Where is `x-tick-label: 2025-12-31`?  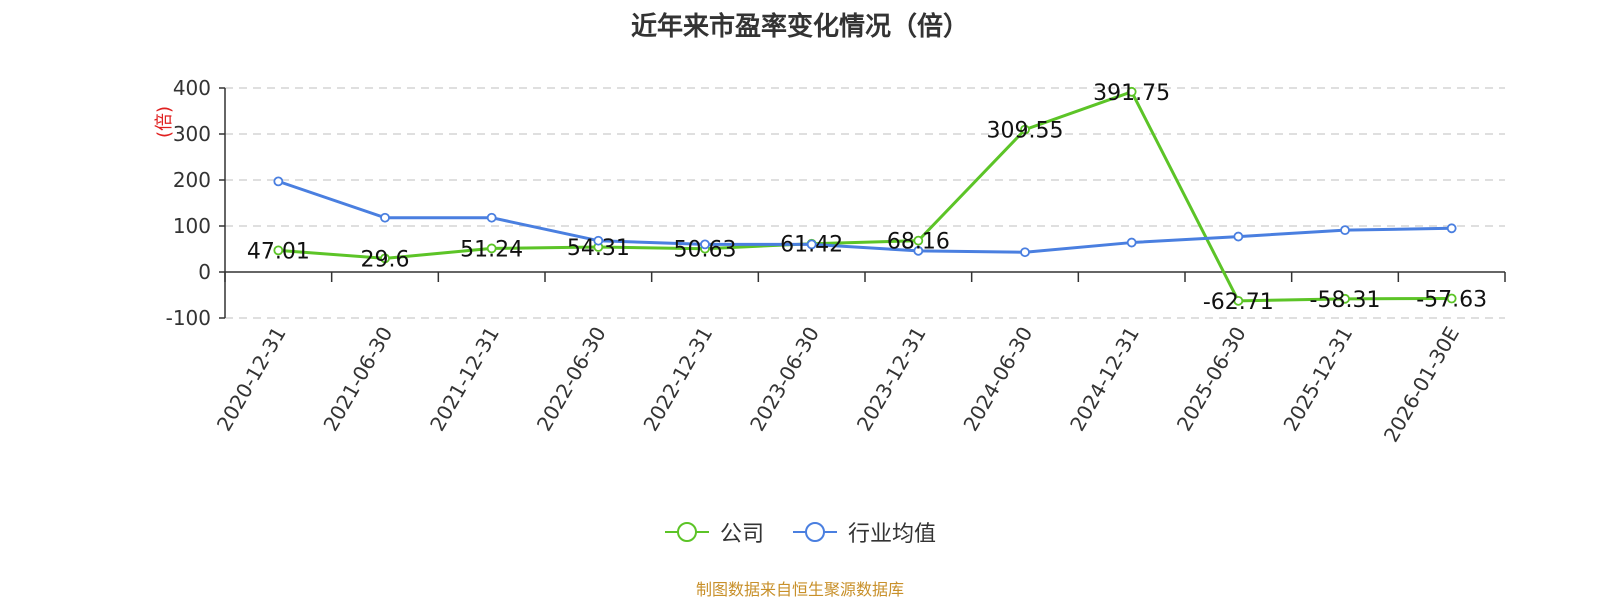 x-tick-label: 2025-12-31 is located at coordinates (1317, 379).